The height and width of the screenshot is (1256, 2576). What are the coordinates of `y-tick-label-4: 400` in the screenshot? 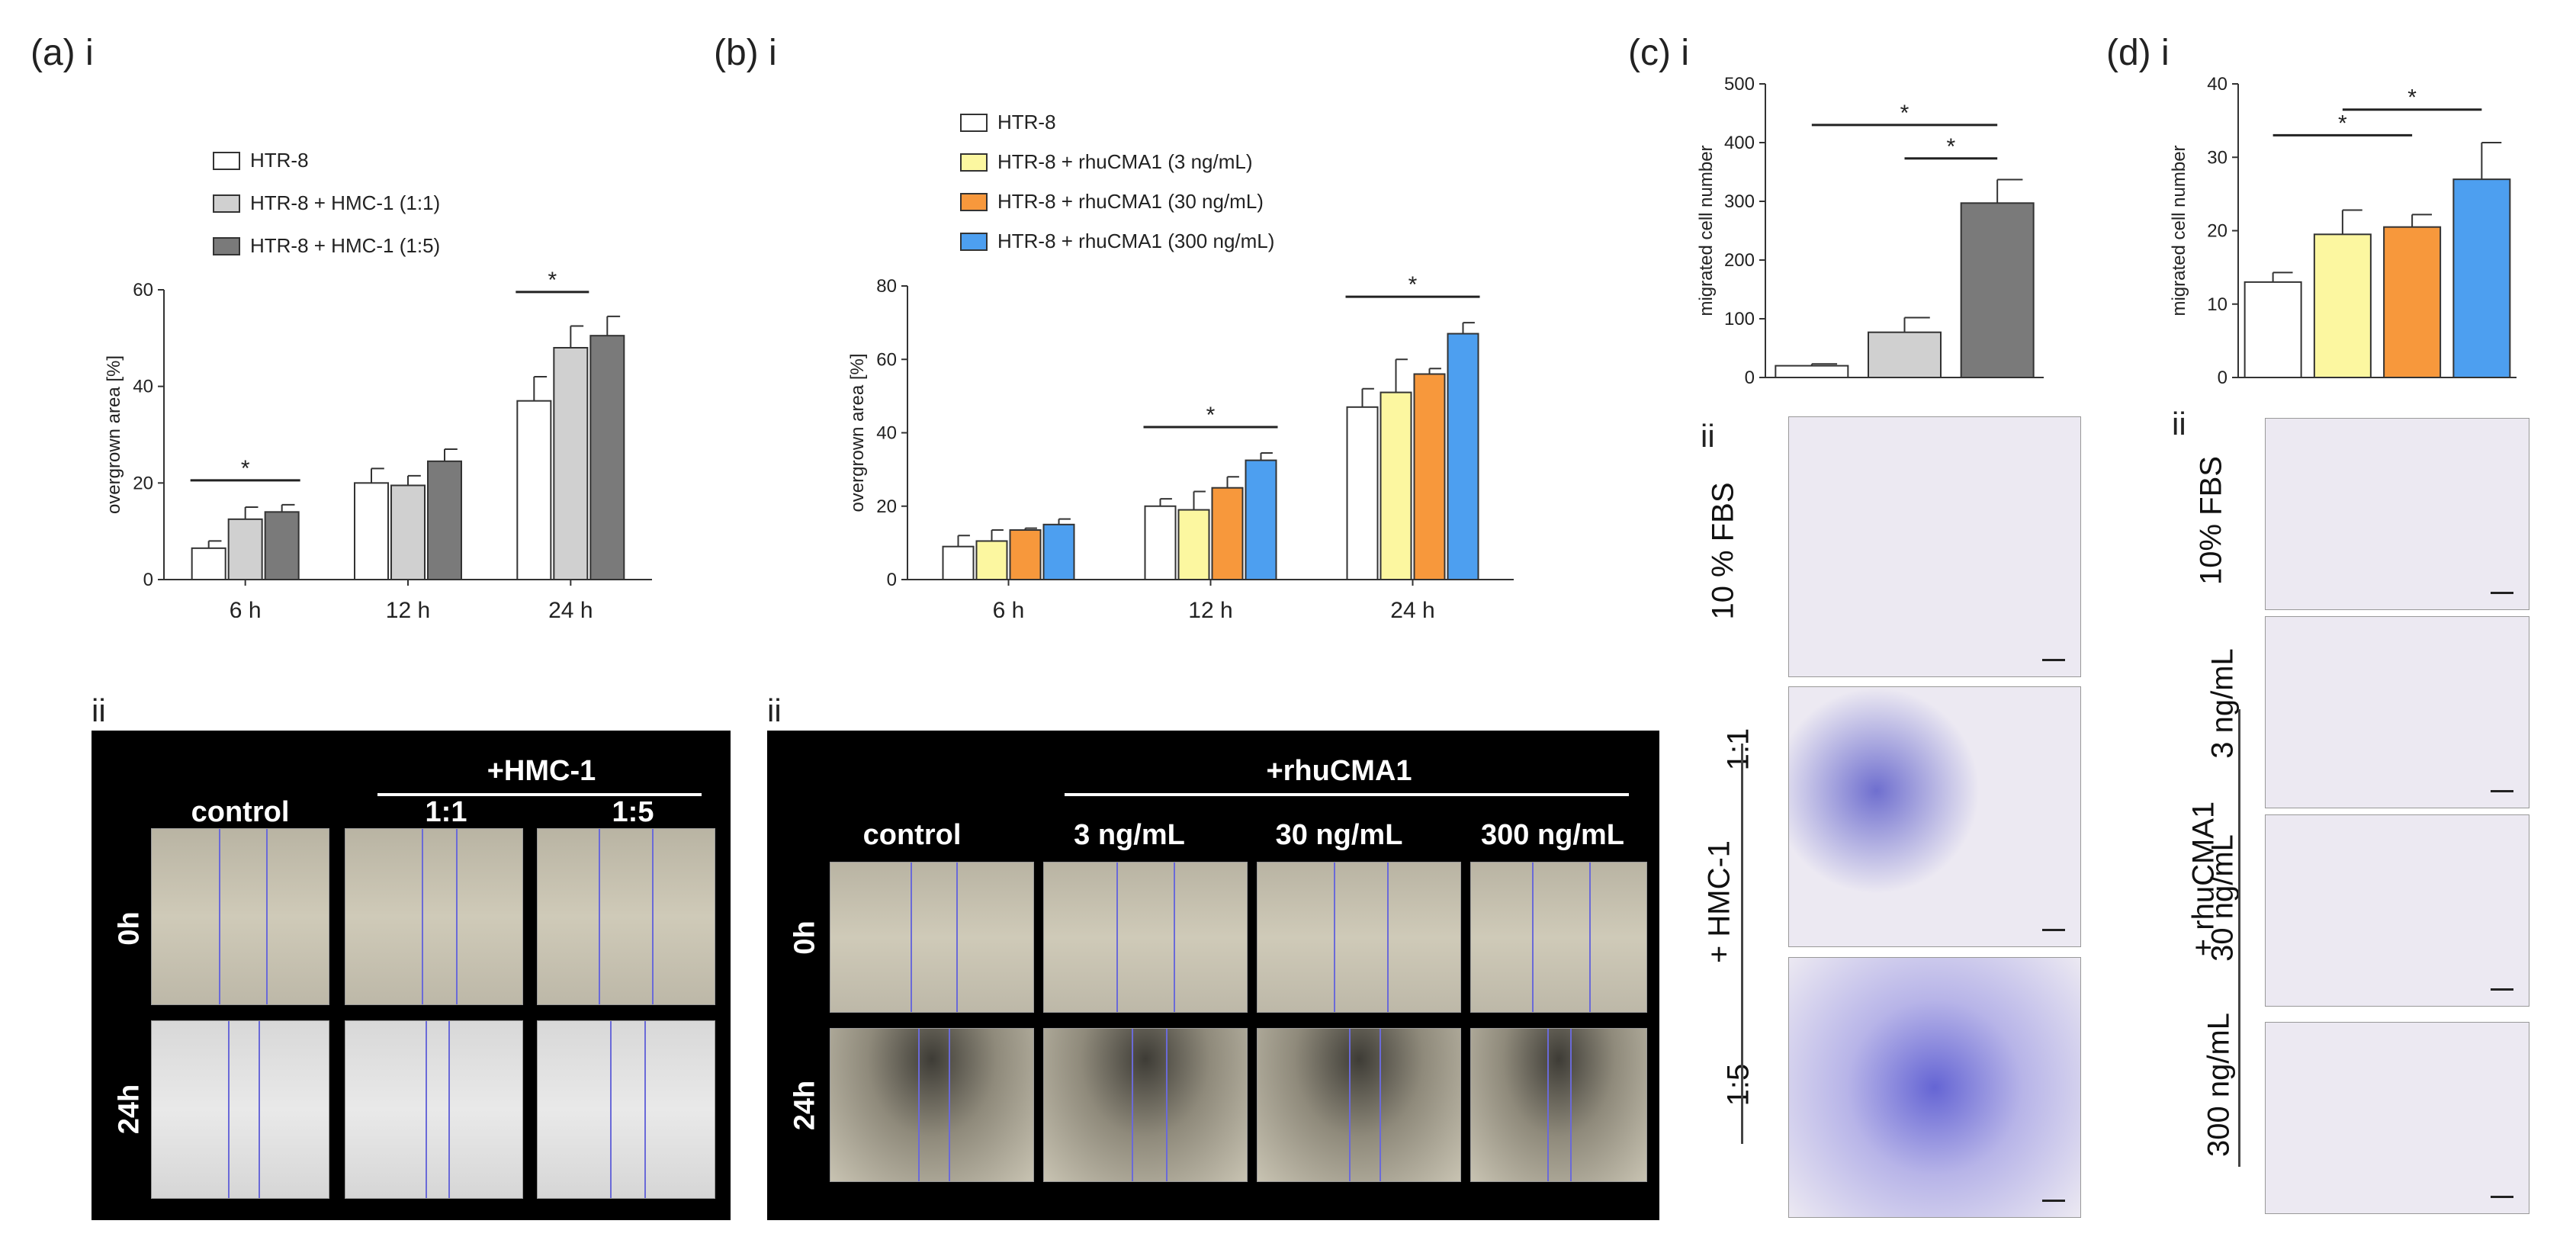 It's located at (1739, 143).